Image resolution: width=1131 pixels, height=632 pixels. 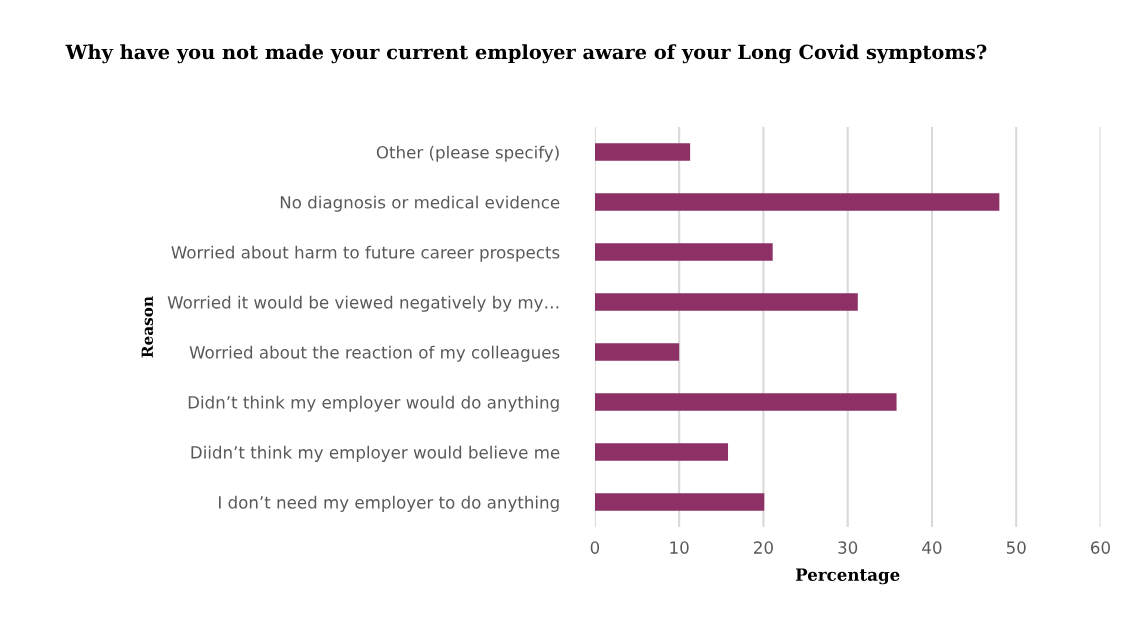 What do you see at coordinates (679, 547) in the screenshot?
I see `x-tick-label: 10` at bounding box center [679, 547].